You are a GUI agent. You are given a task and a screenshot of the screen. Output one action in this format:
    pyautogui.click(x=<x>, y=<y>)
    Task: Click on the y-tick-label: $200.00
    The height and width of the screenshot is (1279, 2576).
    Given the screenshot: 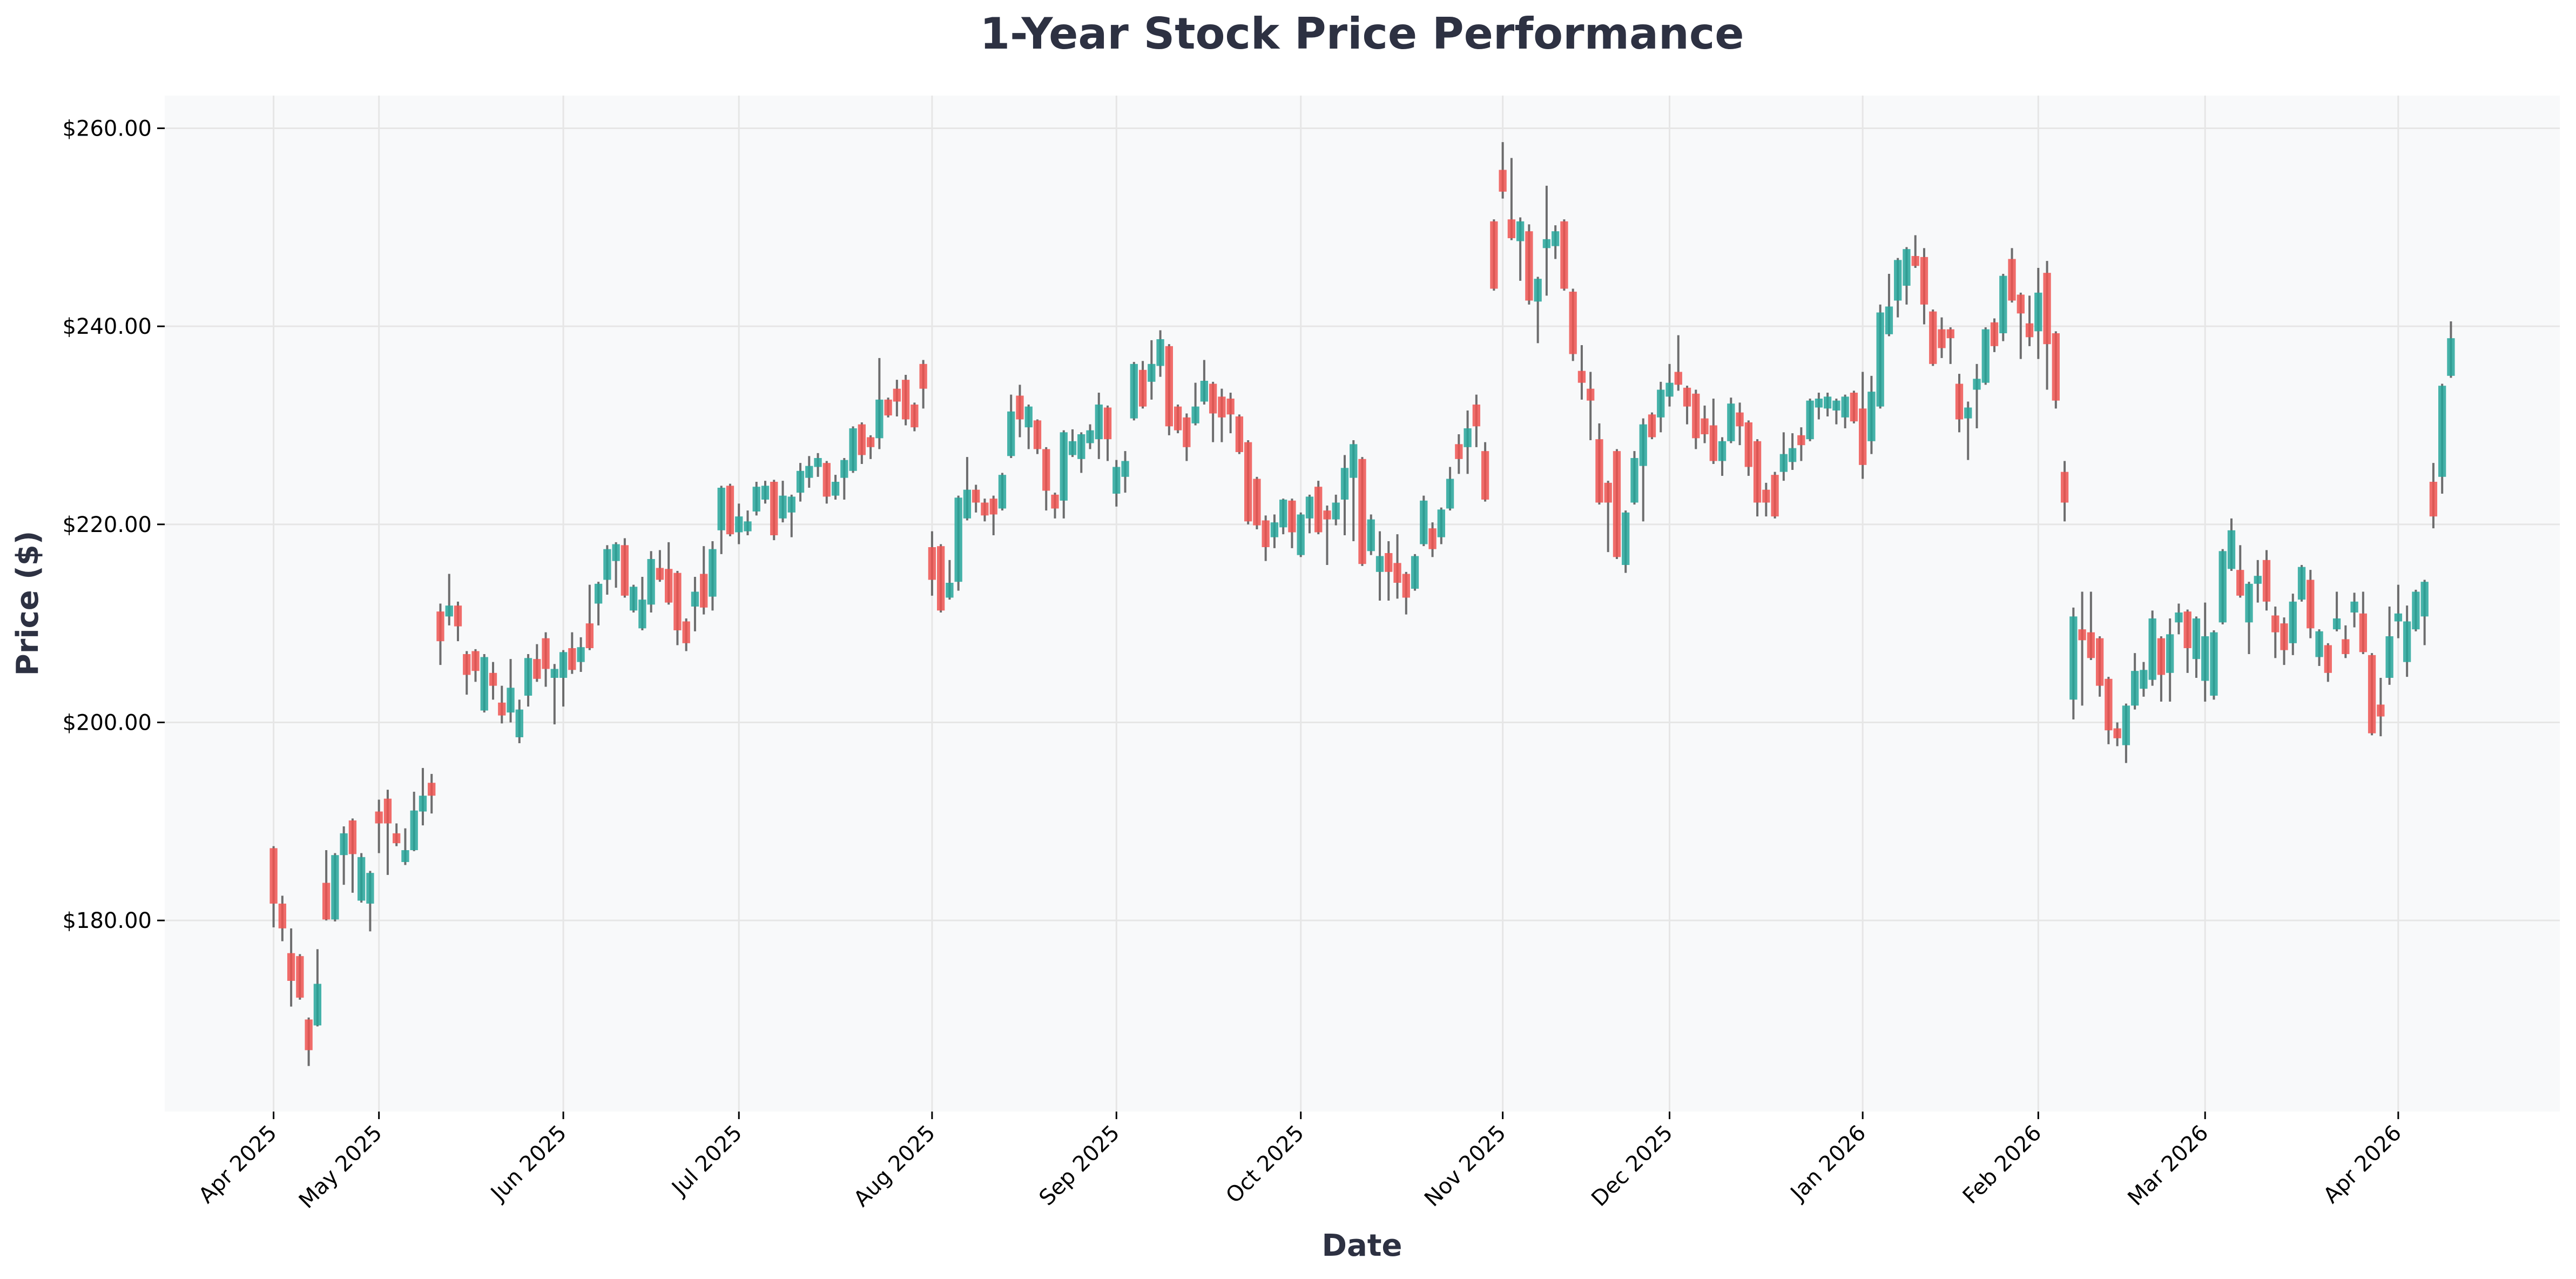 What is the action you would take?
    pyautogui.click(x=107, y=723)
    